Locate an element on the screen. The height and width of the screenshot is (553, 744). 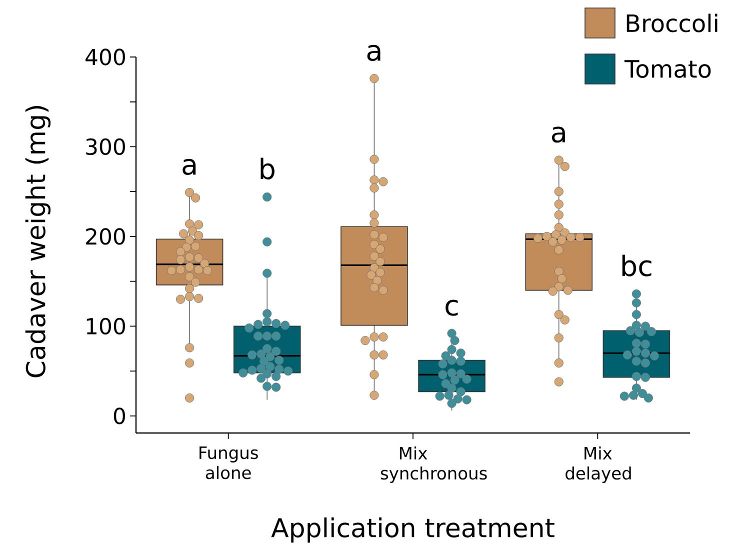
annotation: c is located at coordinates (452, 308).